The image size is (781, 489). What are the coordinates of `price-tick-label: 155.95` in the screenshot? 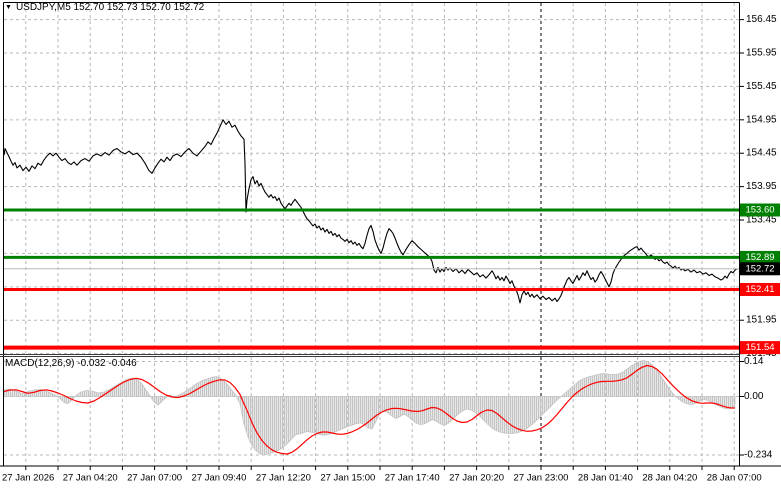 It's located at (761, 53).